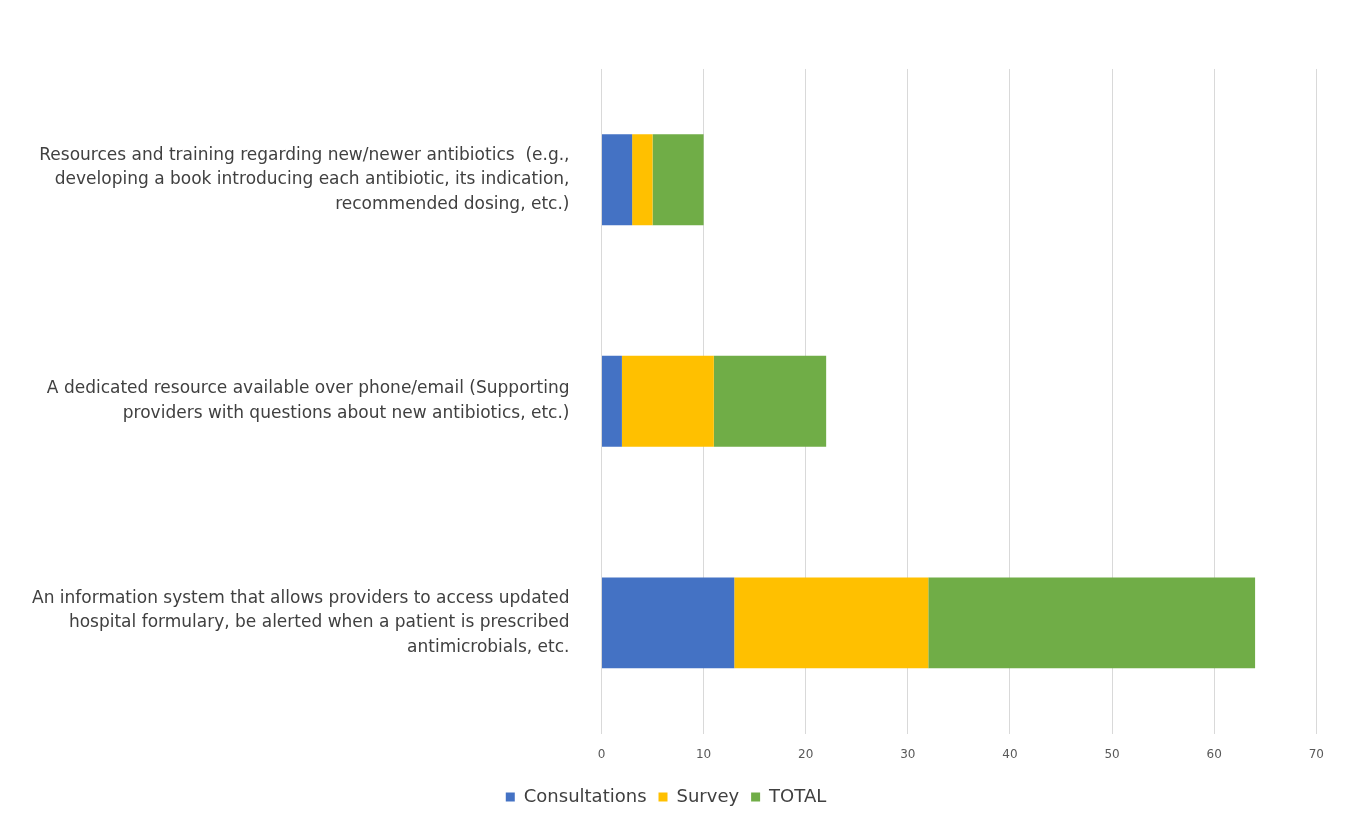  Describe the element at coordinates (1214, 753) in the screenshot. I see `x-tick-label: 60` at that location.